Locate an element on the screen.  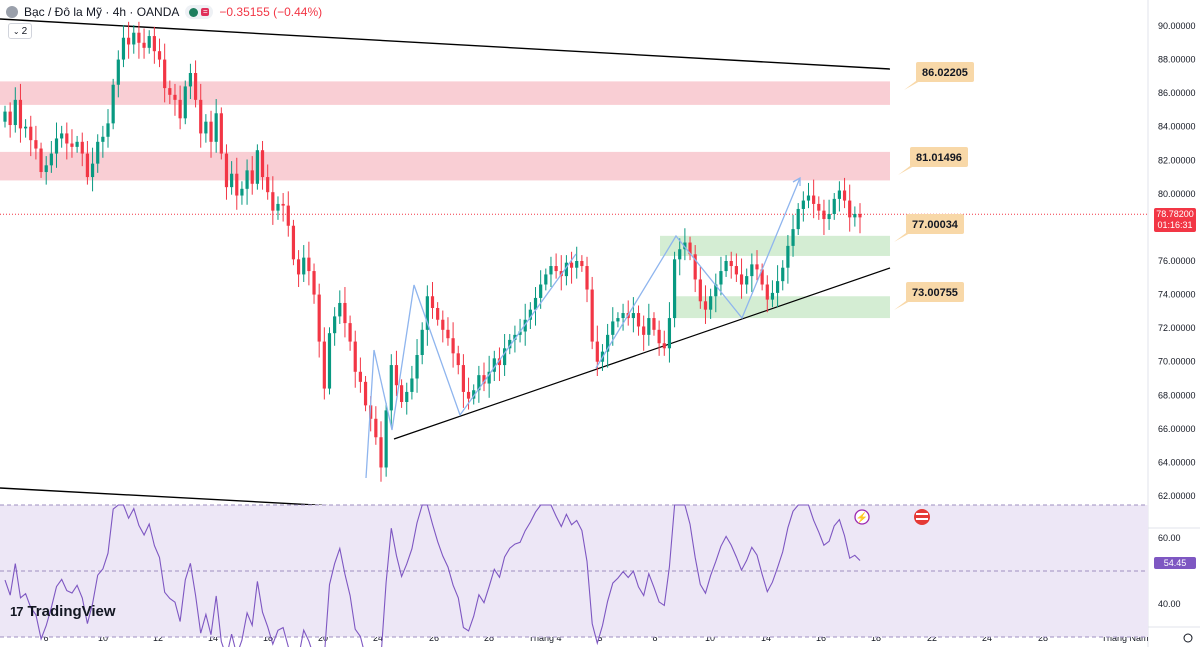
market-status-pill: = is located at coordinates (199, 12).